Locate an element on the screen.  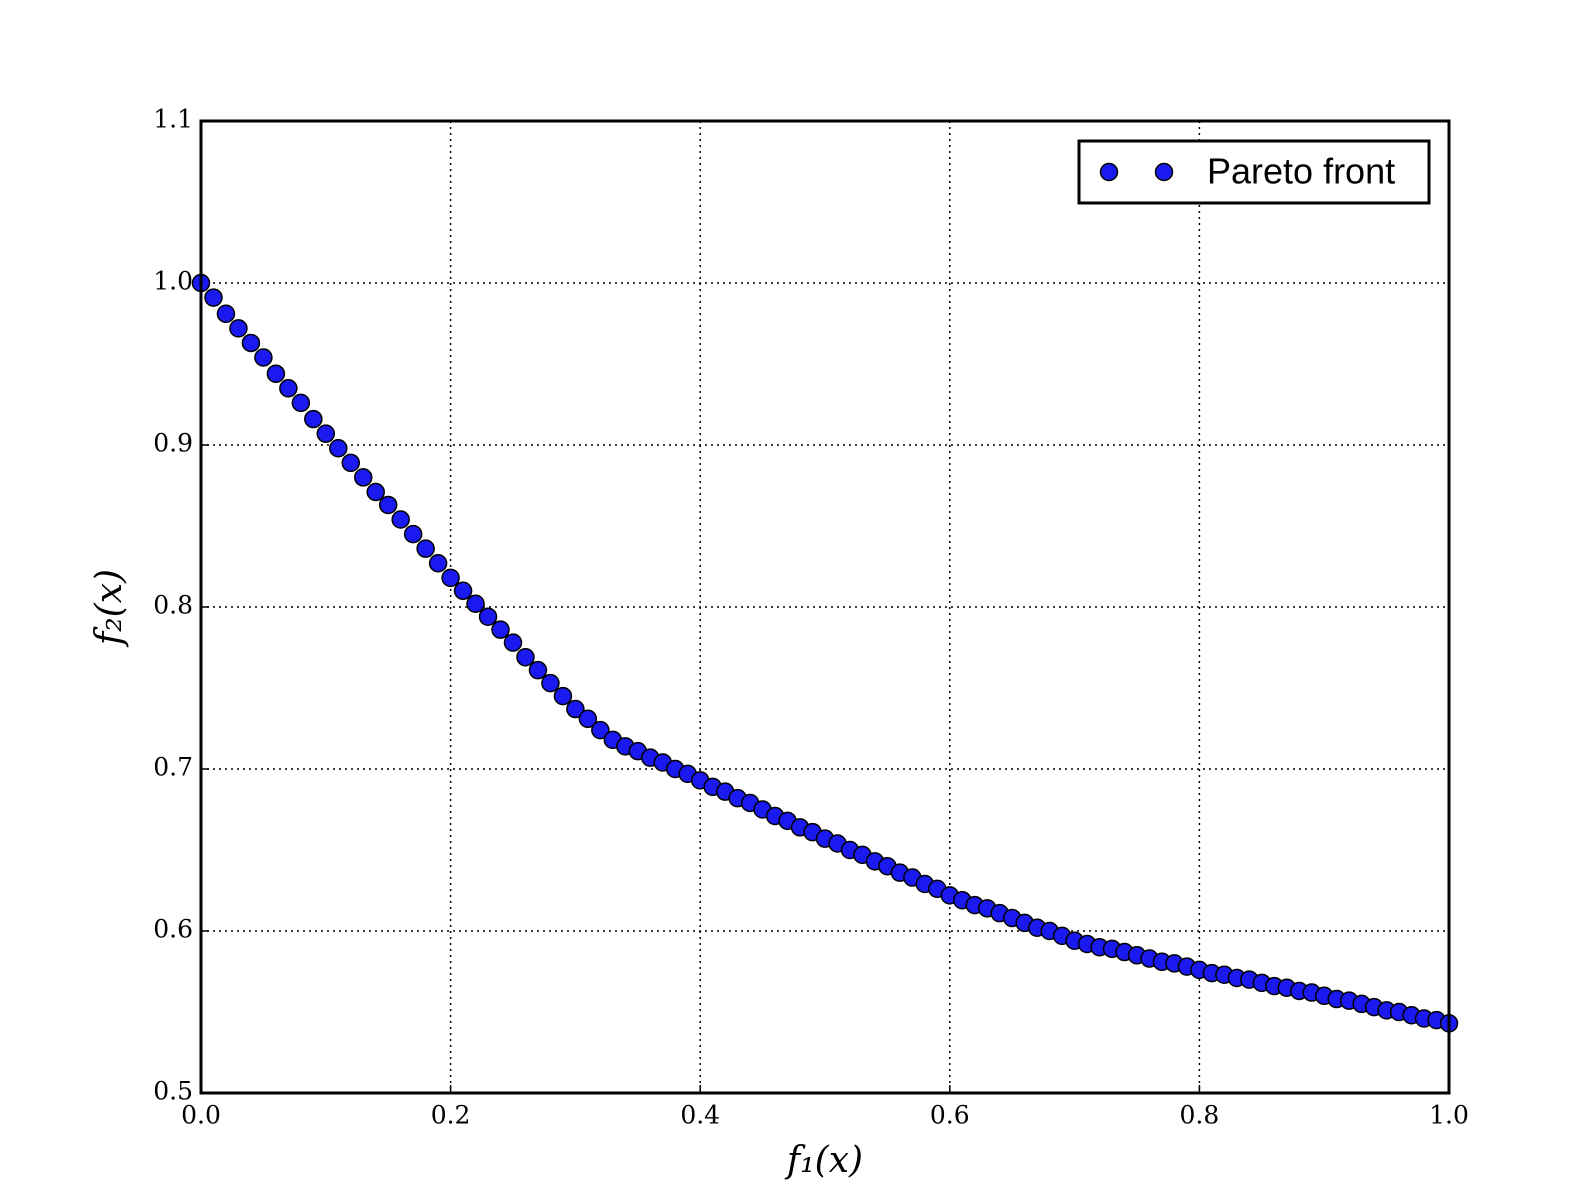
legend-label: Pareto front is located at coordinates (1301, 171).